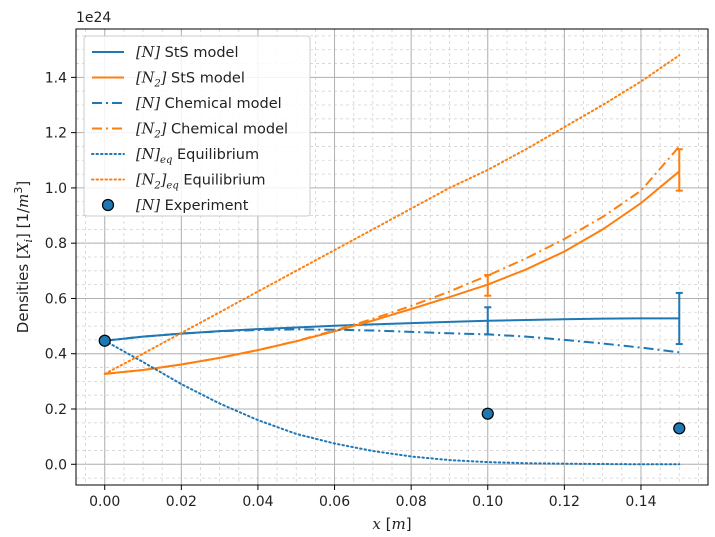 The height and width of the screenshot is (537, 715). Describe the element at coordinates (56, 189) in the screenshot. I see `y-tick-label: 1.0` at that location.